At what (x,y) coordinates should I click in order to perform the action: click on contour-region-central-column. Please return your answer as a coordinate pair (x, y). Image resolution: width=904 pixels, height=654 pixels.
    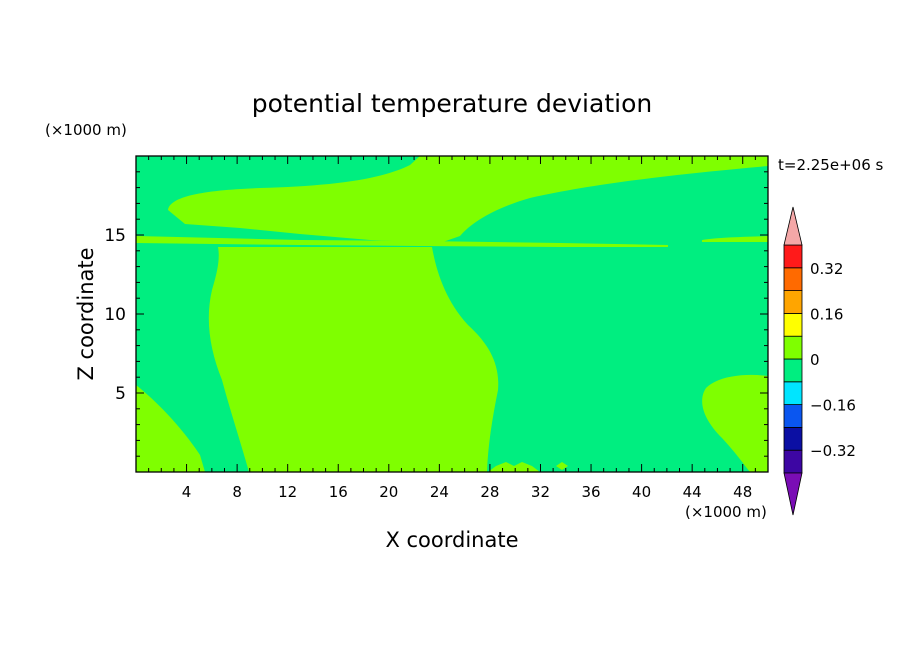
    Looking at the image, I should click on (353, 359).